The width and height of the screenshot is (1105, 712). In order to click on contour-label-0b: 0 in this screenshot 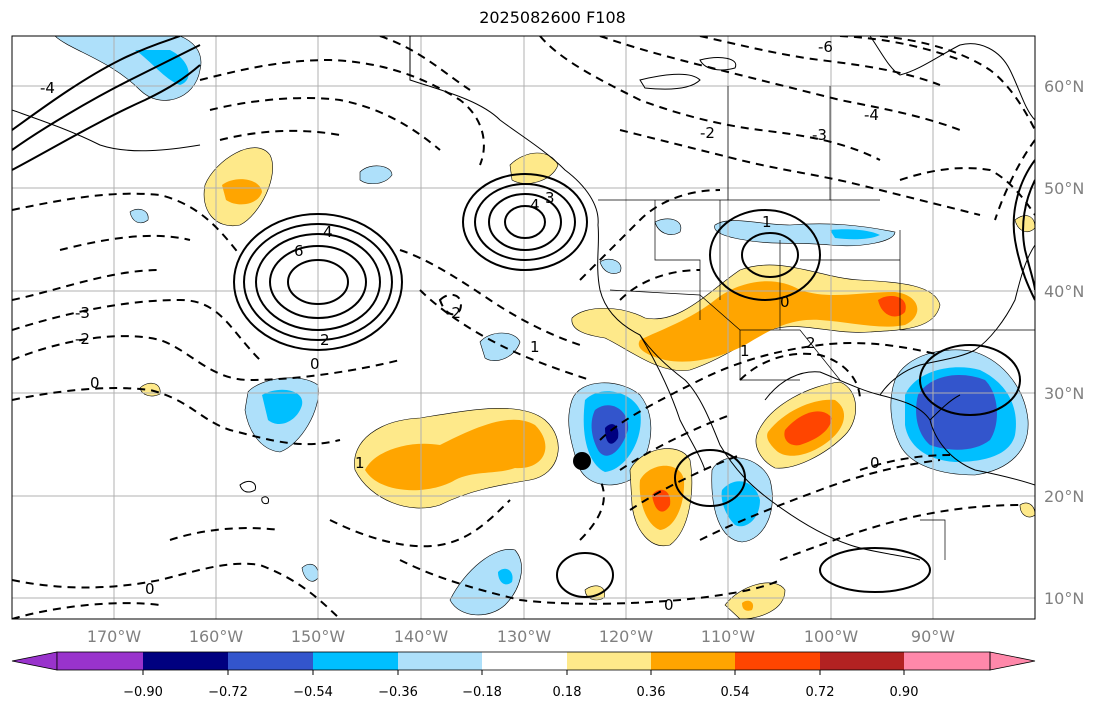, I will do `click(95, 383)`.